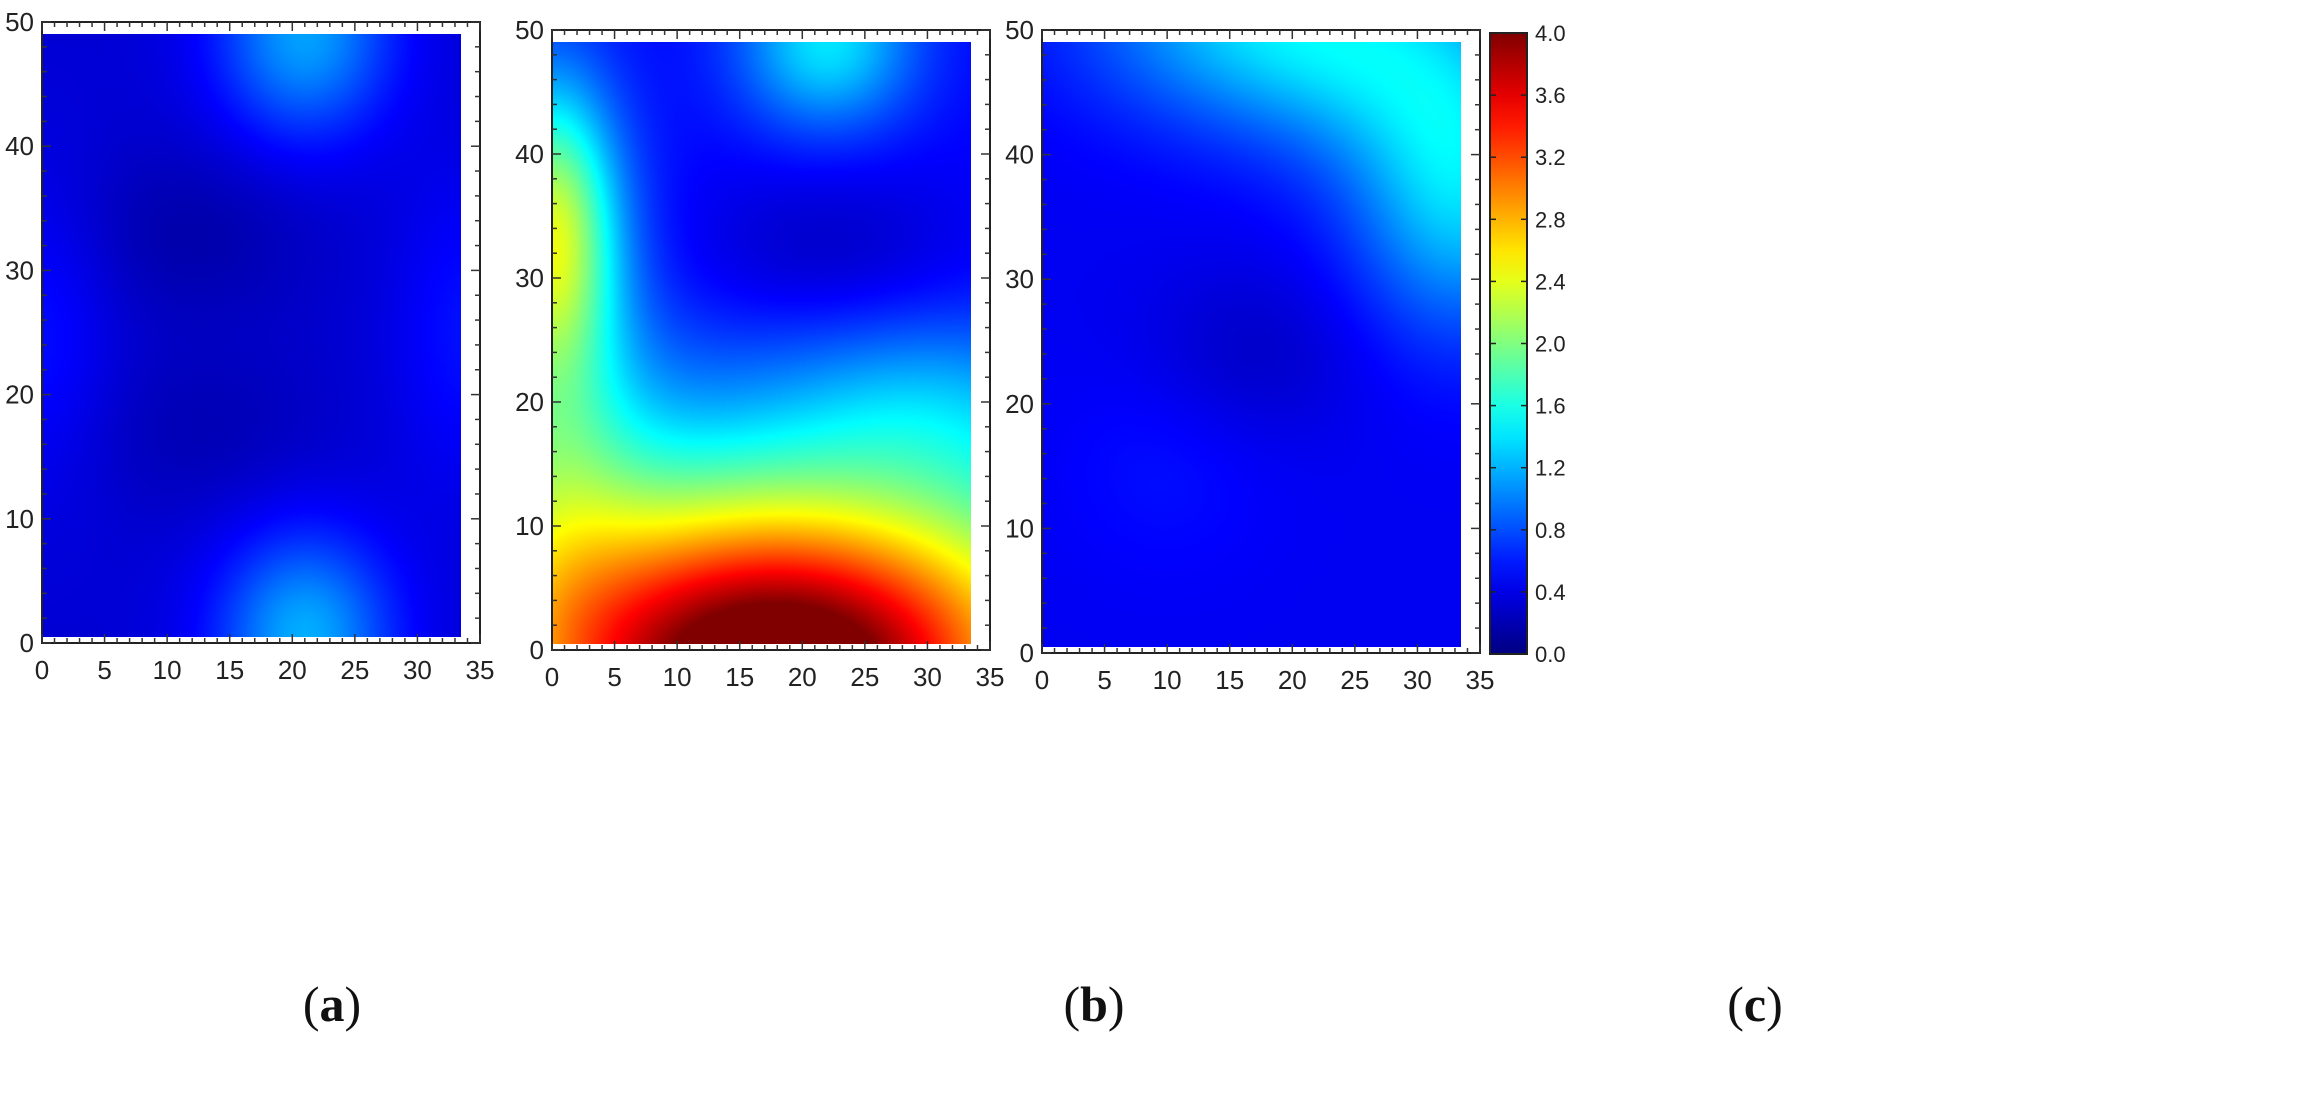  What do you see at coordinates (1550, 530) in the screenshot?
I see `colorbar-tick-label: 0.8` at bounding box center [1550, 530].